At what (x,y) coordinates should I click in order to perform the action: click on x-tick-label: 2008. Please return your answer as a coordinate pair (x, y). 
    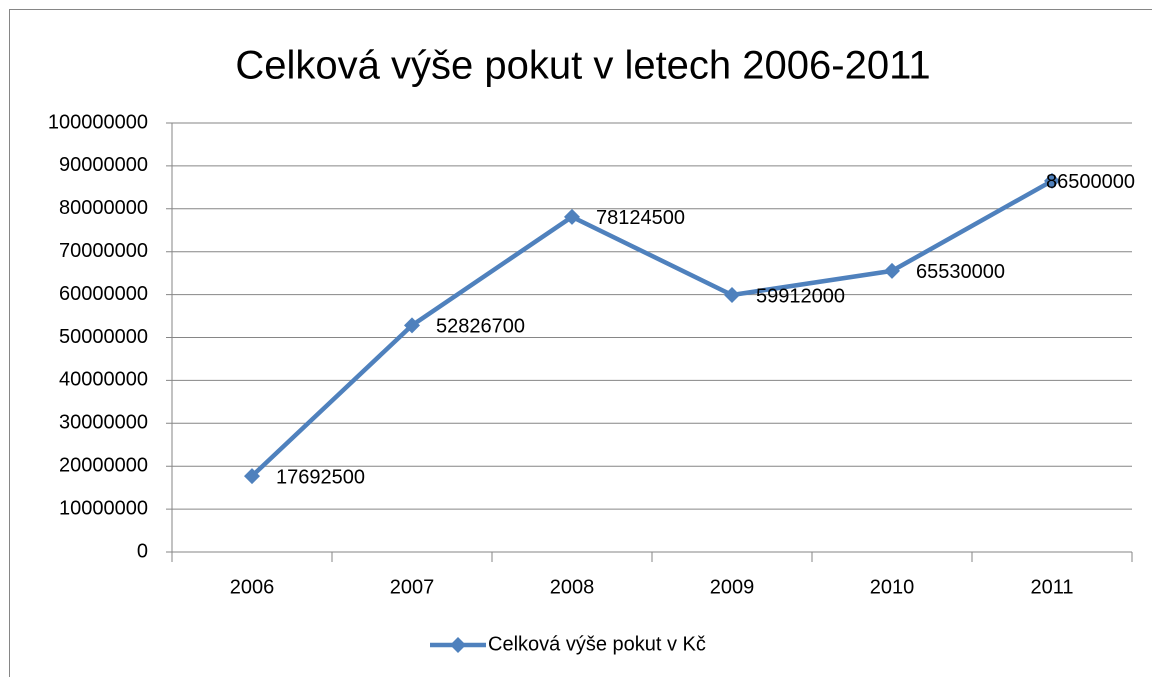
    Looking at the image, I should click on (572, 587).